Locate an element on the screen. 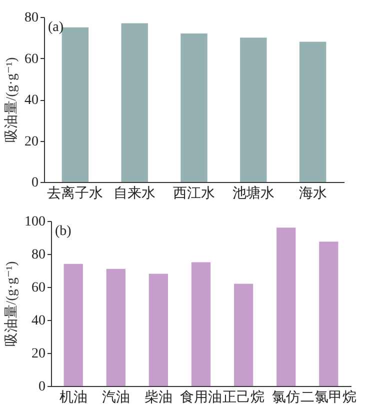 The width and height of the screenshot is (383, 417). x-tick-label: 海水 is located at coordinates (312, 194).